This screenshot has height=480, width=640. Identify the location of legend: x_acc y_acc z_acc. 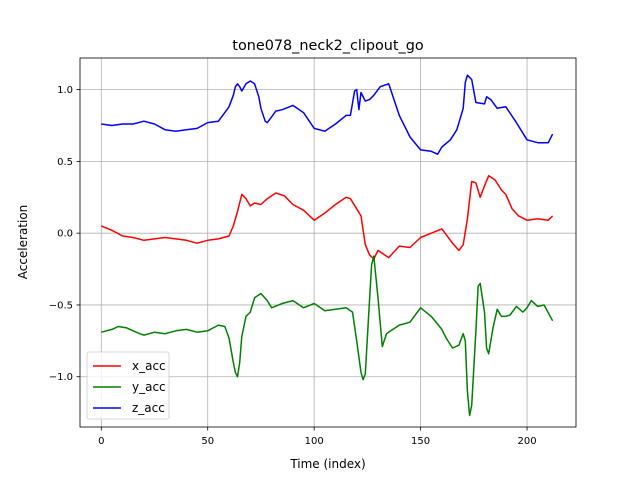
(128, 385).